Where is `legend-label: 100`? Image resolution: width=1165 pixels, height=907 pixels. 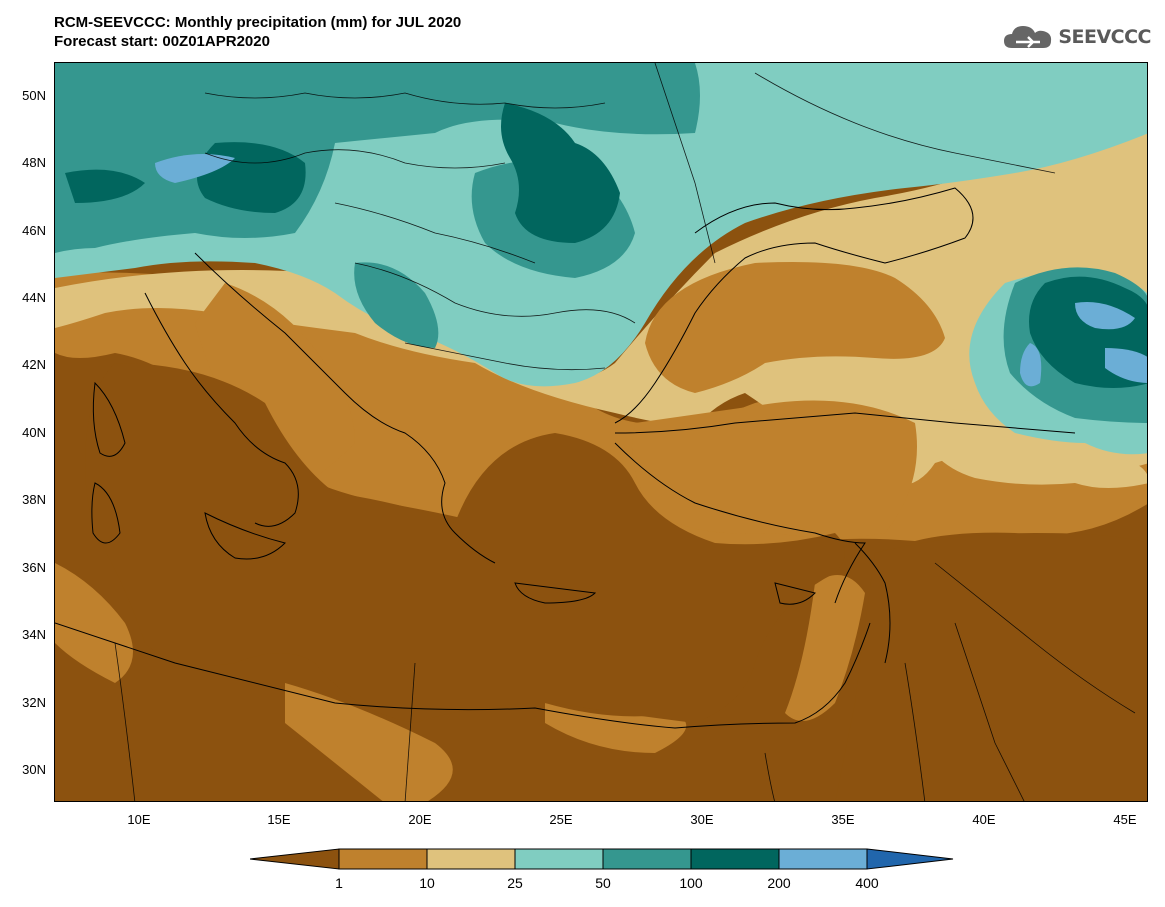
legend-label: 100 is located at coordinates (691, 883).